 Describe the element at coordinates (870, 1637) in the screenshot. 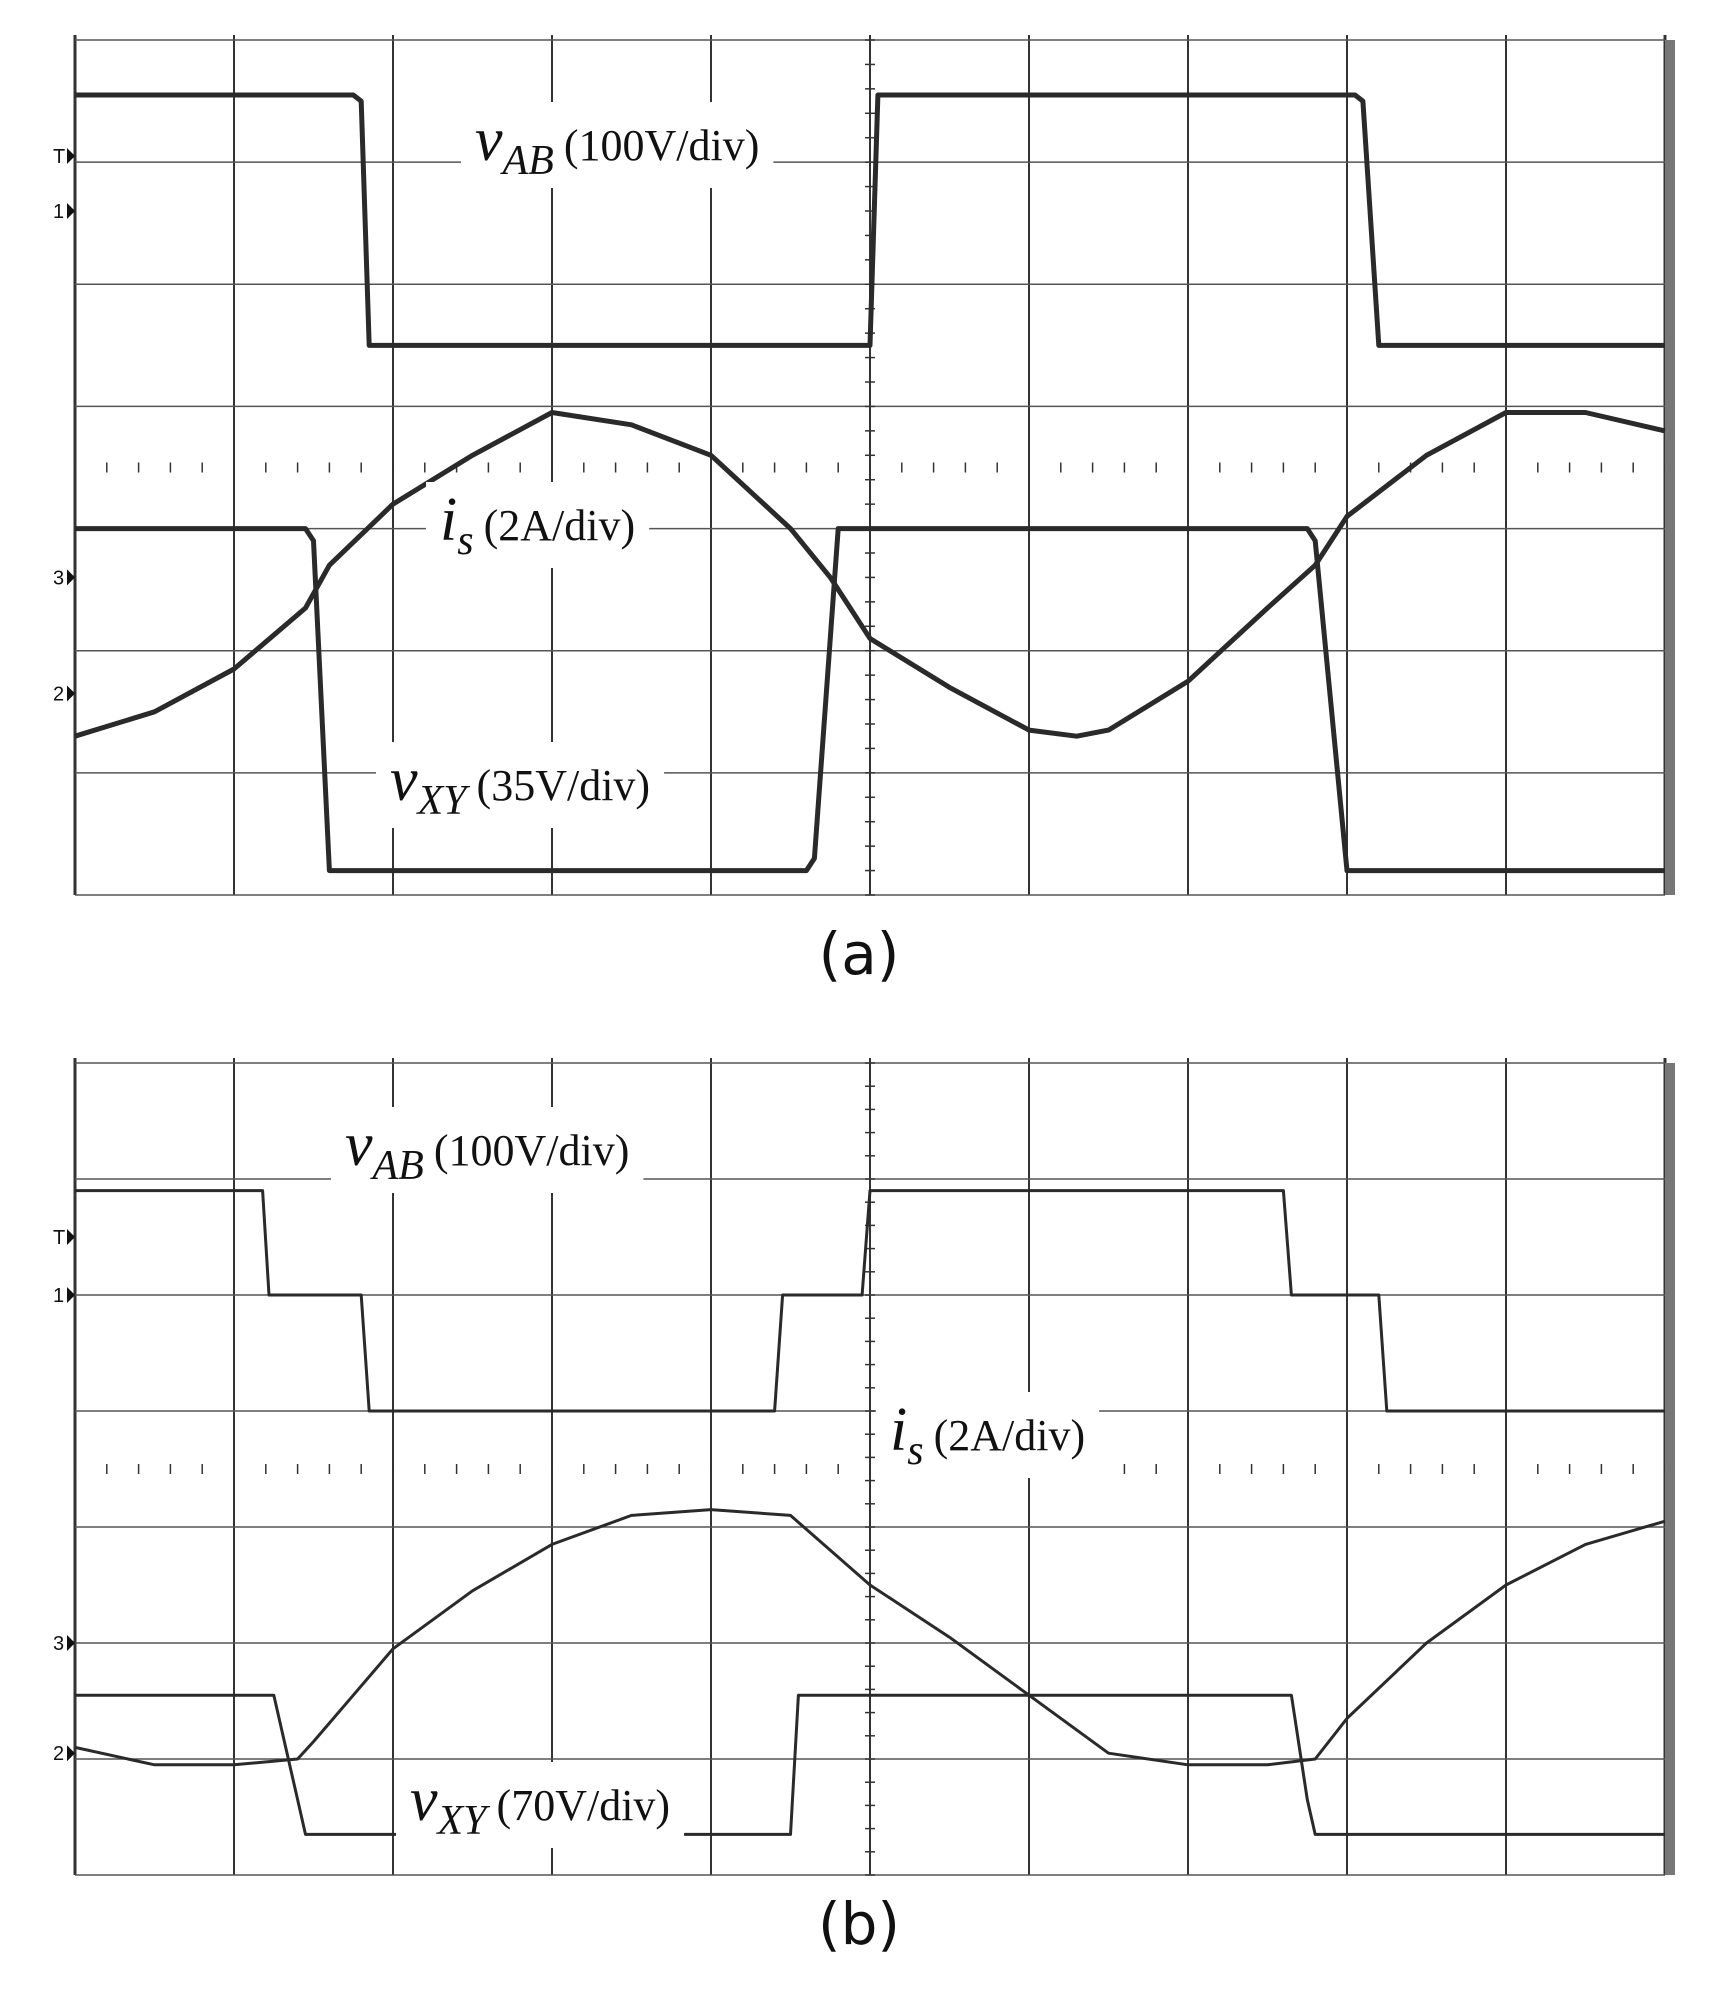

I see `trace-i-s` at that location.